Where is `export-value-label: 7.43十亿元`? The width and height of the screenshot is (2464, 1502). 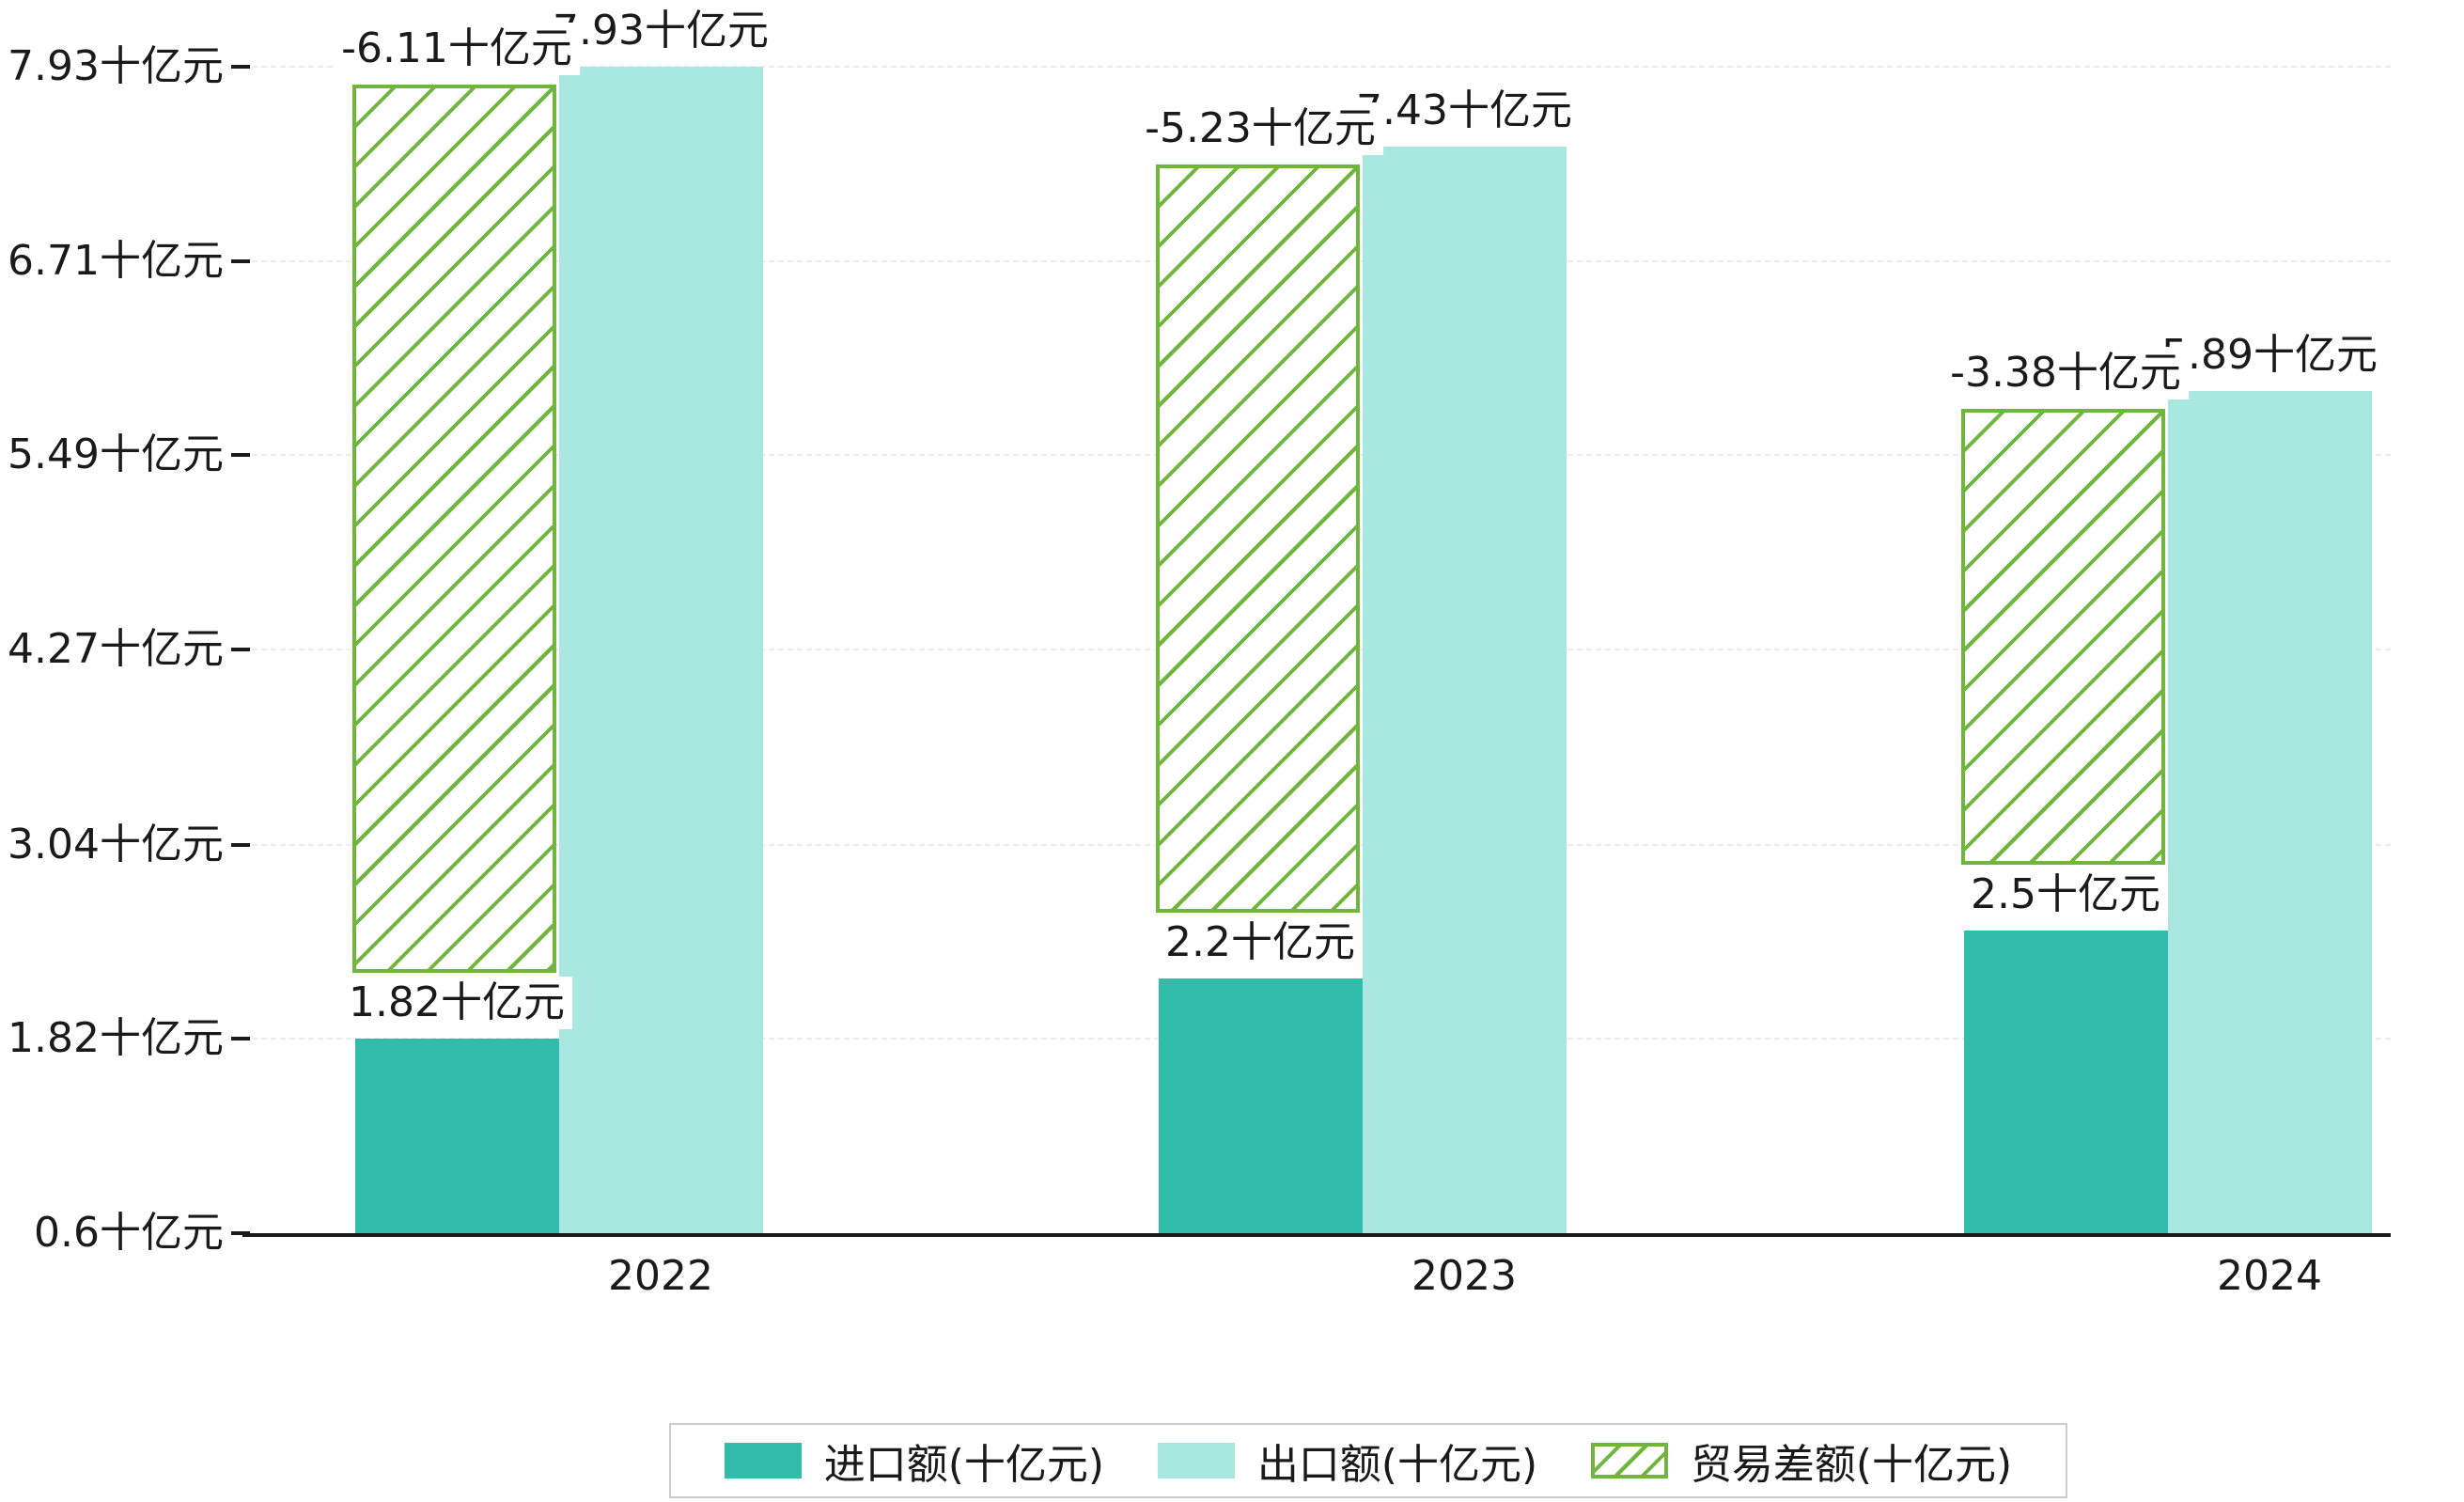 export-value-label: 7.43十亿元 is located at coordinates (1464, 110).